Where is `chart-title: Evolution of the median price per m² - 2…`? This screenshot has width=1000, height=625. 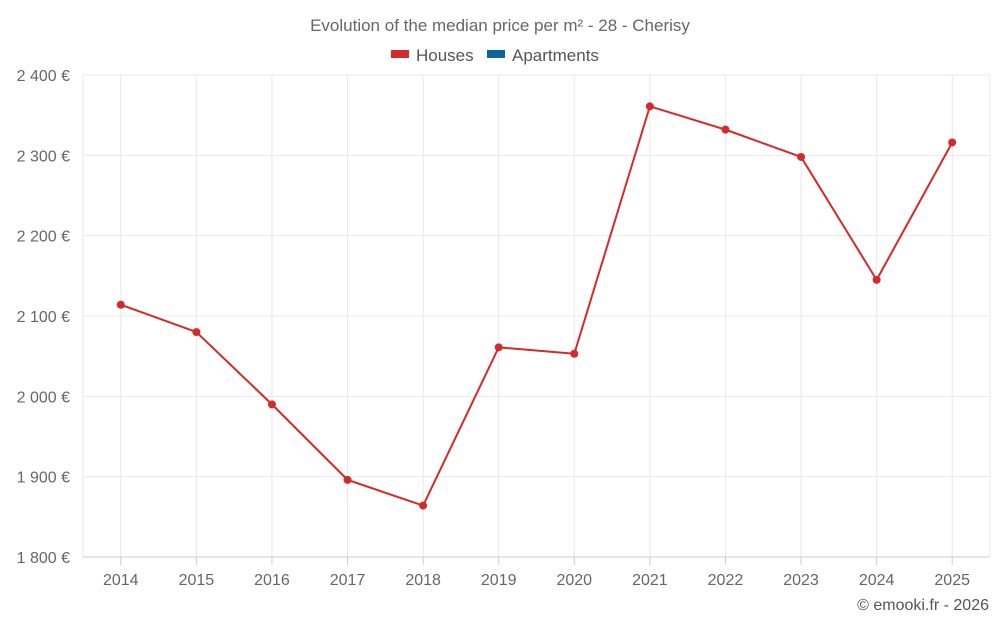
chart-title: Evolution of the median price per m² - 2… is located at coordinates (500, 25).